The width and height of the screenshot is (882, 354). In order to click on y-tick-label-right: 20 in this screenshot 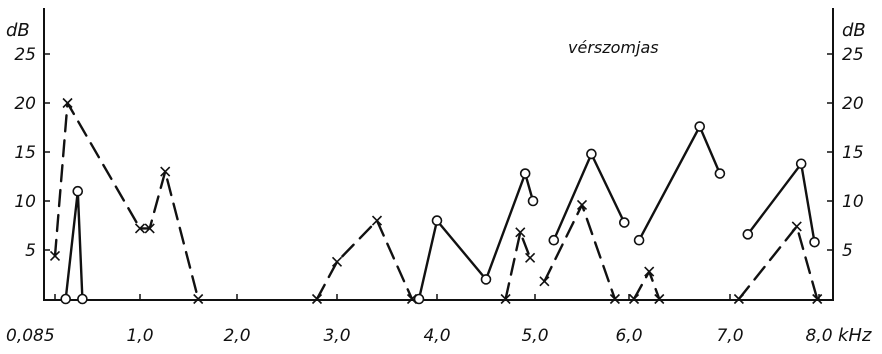, I will do `click(853, 104)`.